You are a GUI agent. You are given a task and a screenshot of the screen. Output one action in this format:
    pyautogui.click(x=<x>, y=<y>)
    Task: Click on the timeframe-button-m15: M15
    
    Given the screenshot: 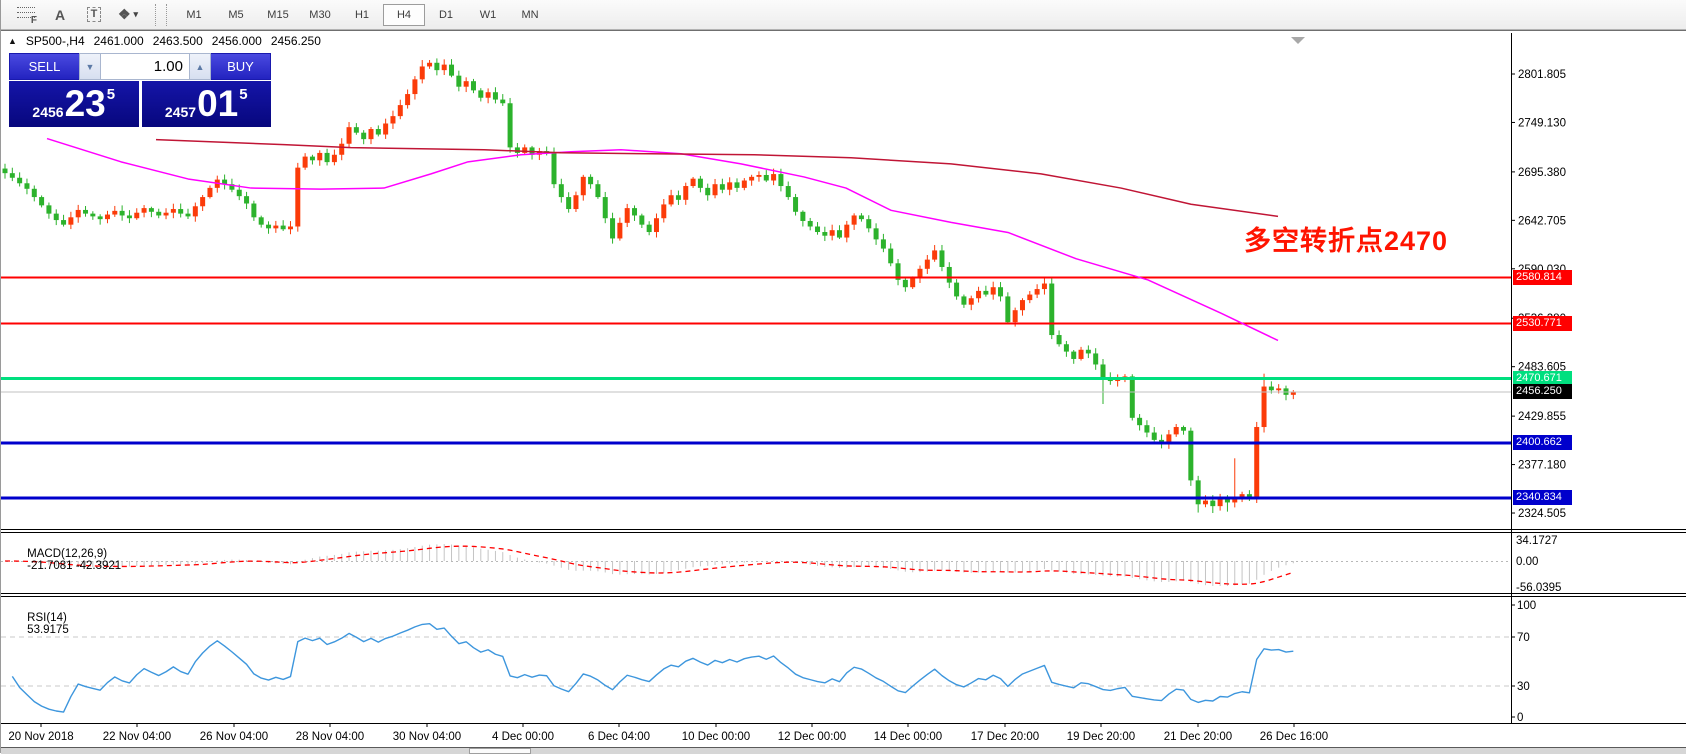 What is the action you would take?
    pyautogui.click(x=278, y=14)
    